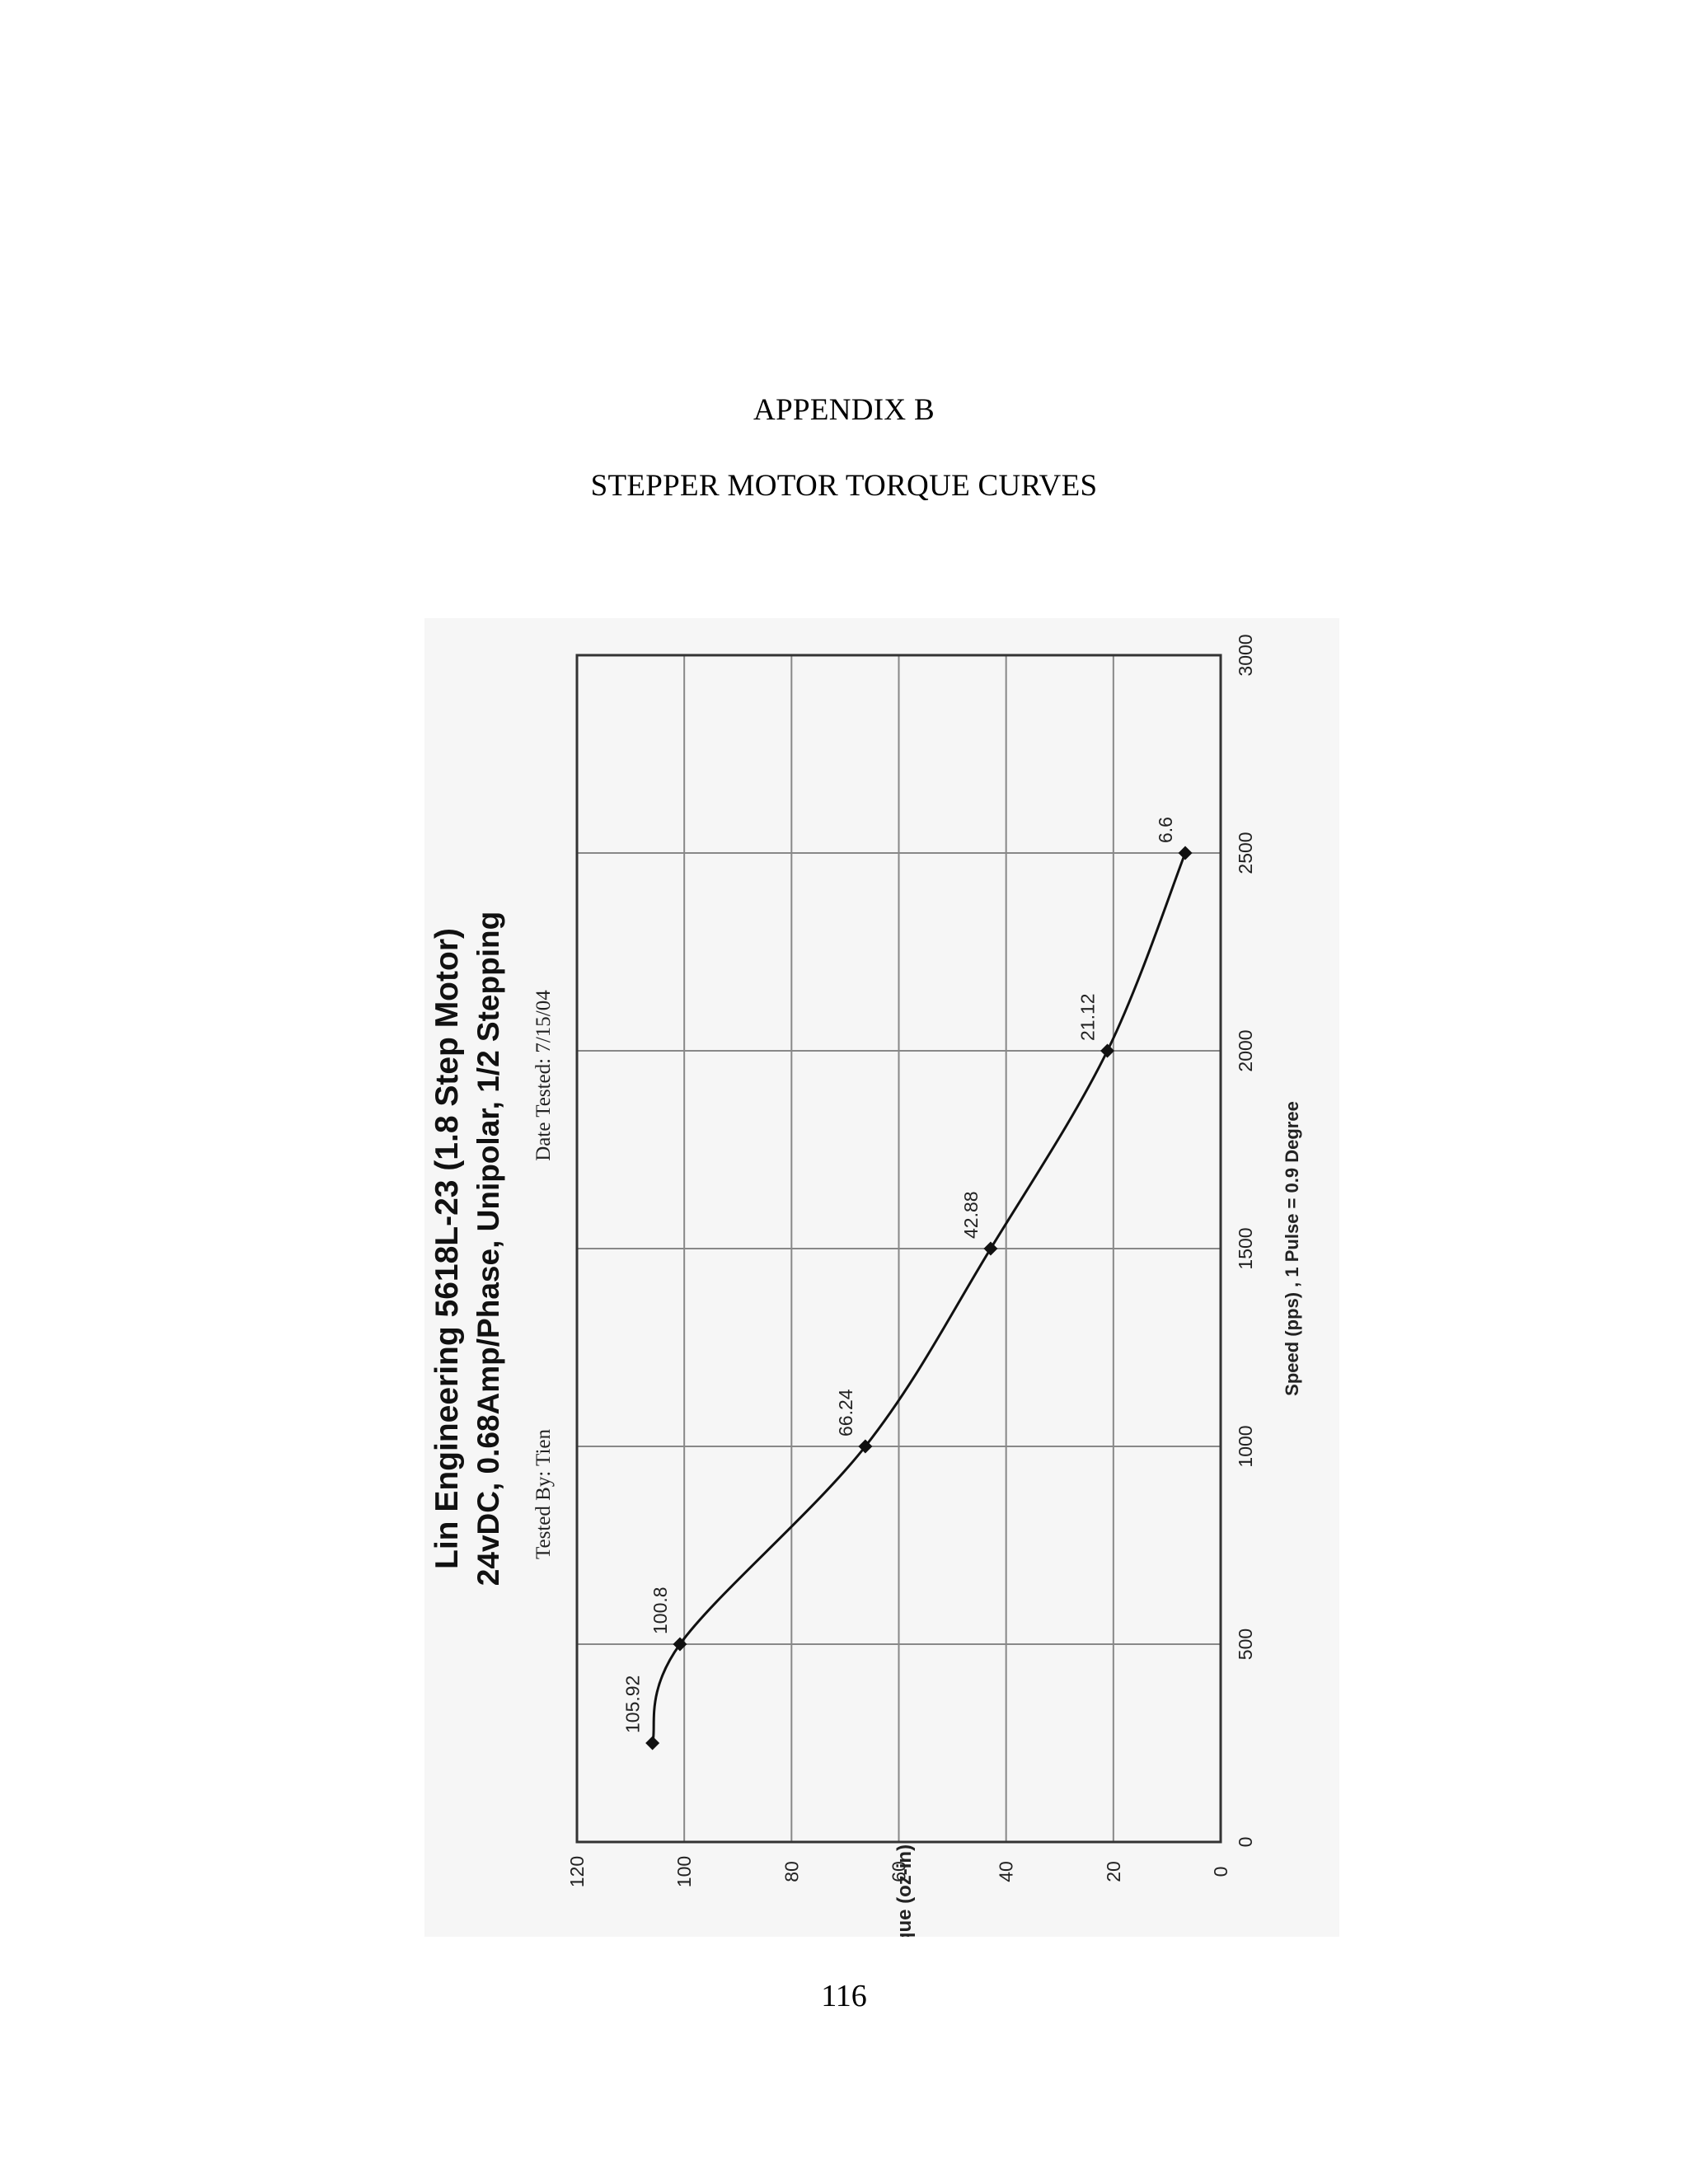 This screenshot has width=1688, height=2184. Describe the element at coordinates (1245, 1842) in the screenshot. I see `x-tick-label: 0` at that location.